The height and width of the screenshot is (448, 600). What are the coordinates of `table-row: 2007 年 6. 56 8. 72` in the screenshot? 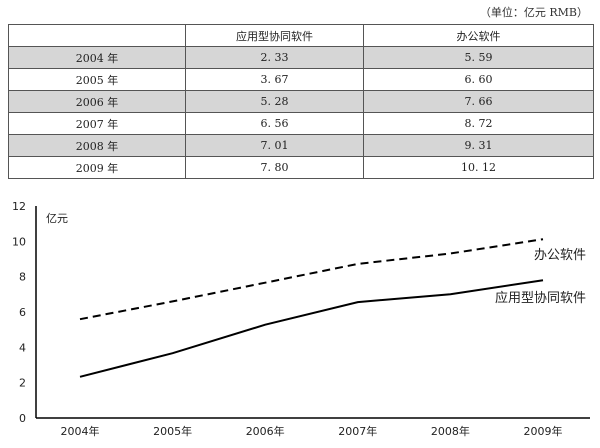 It's located at (301, 123).